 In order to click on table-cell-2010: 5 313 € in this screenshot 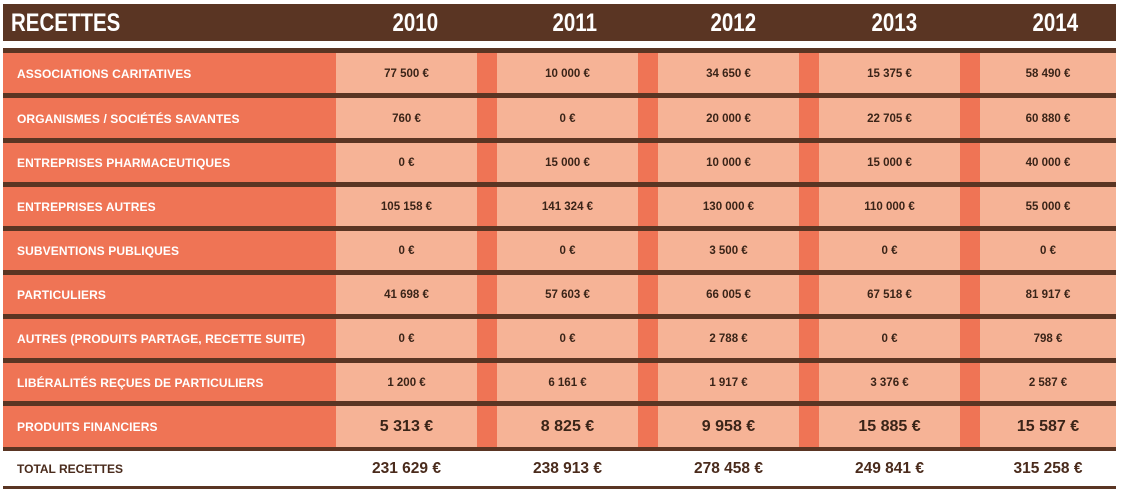, I will do `click(406, 427)`.